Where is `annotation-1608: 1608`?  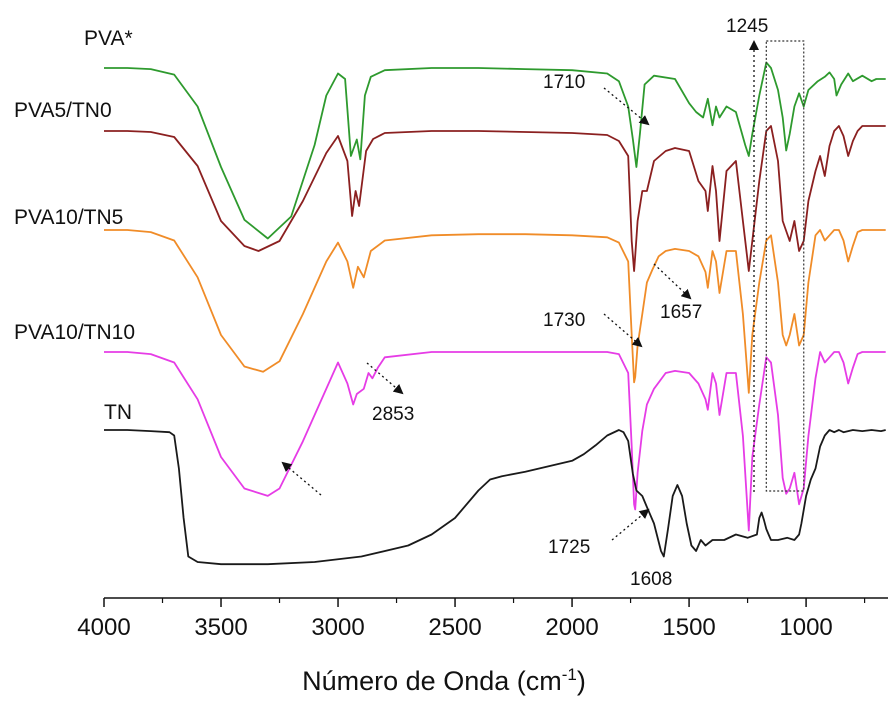
annotation-1608: 1608 is located at coordinates (651, 579).